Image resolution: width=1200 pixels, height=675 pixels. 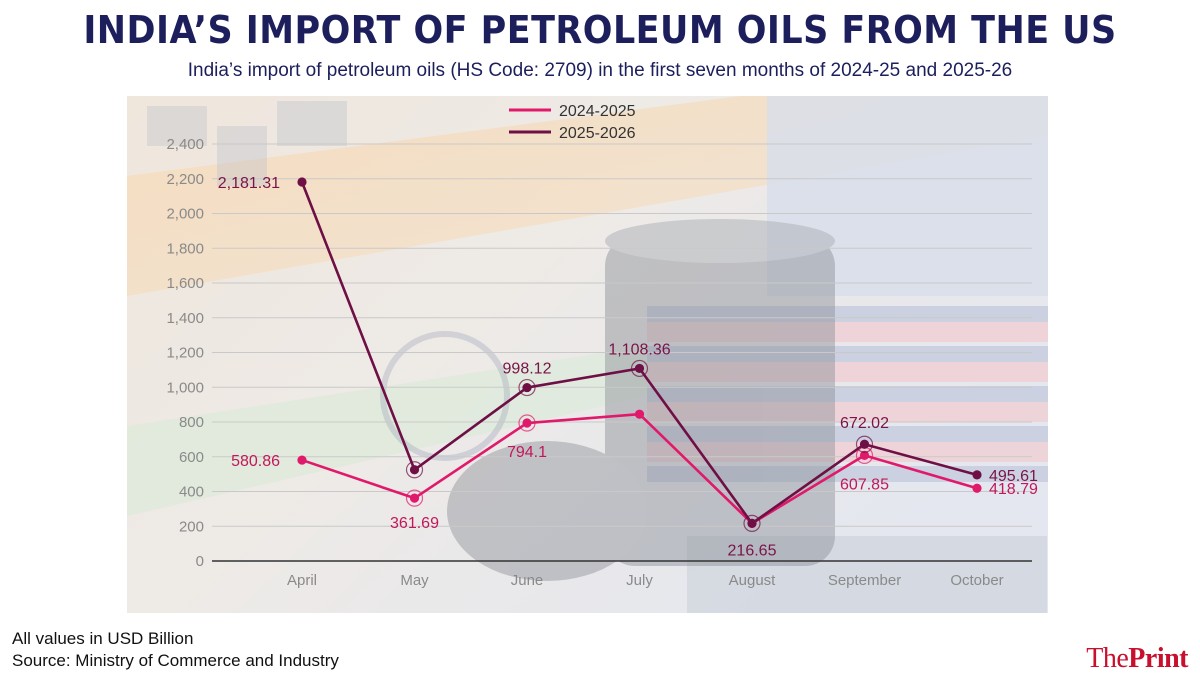 I want to click on x-tick-label: October, so click(x=976, y=580).